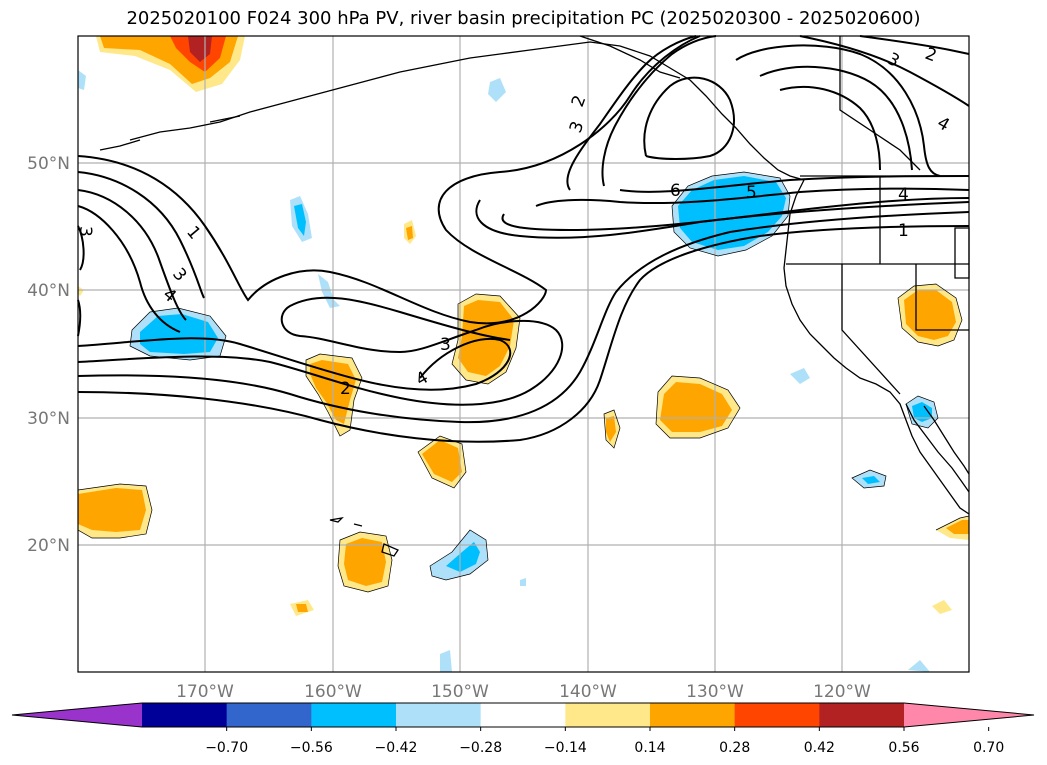  Describe the element at coordinates (311, 748) in the screenshot. I see `colorbar-label: −0.56` at that location.